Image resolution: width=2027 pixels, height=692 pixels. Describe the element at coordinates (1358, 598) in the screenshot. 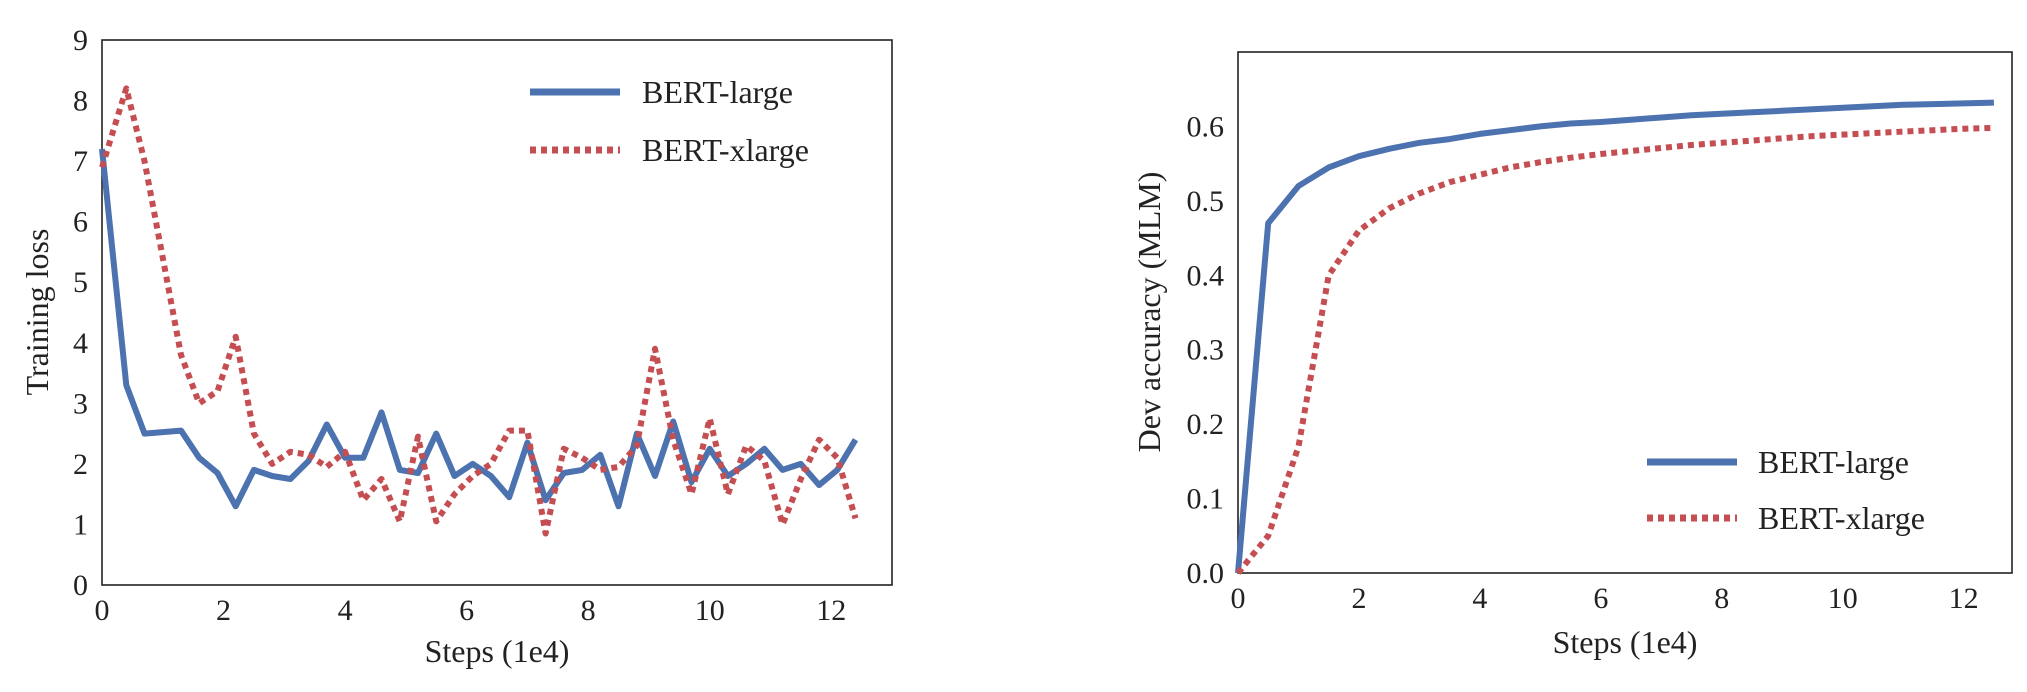

I see `dev-accuracy-x-tick-label: 2` at that location.